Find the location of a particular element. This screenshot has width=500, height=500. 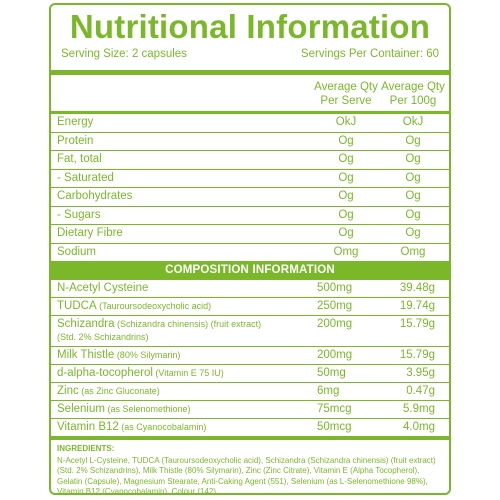

composition-row: Zinc (as Zinc Gluconate) 6mg 0.47g is located at coordinates (250, 392).